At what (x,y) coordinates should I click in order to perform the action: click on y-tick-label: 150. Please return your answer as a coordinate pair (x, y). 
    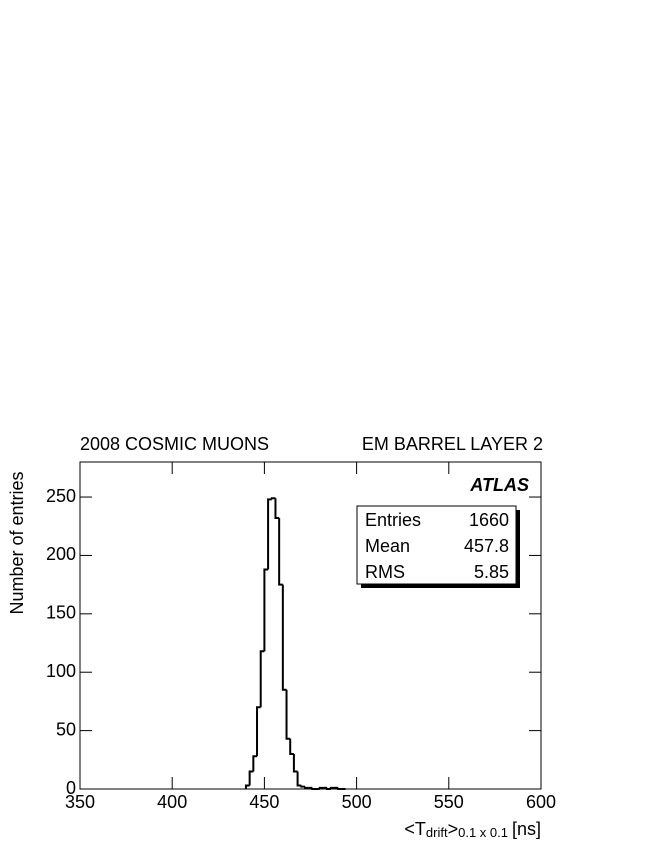
    Looking at the image, I should click on (61, 613).